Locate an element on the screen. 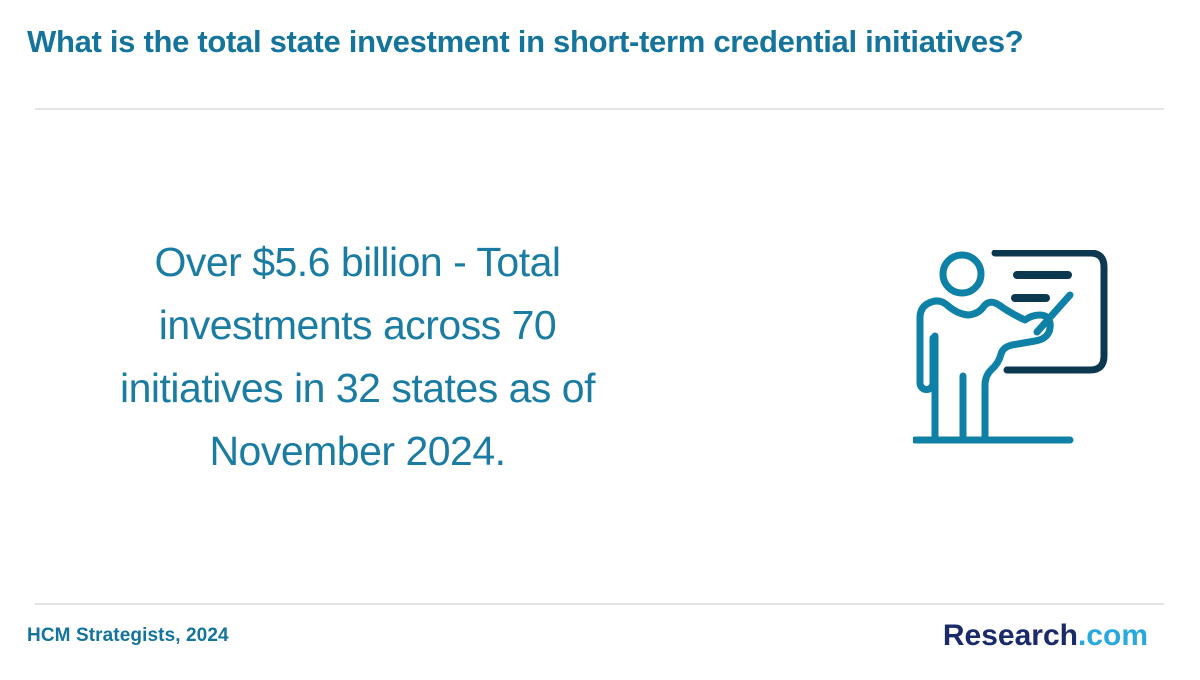  person-head is located at coordinates (962, 274).